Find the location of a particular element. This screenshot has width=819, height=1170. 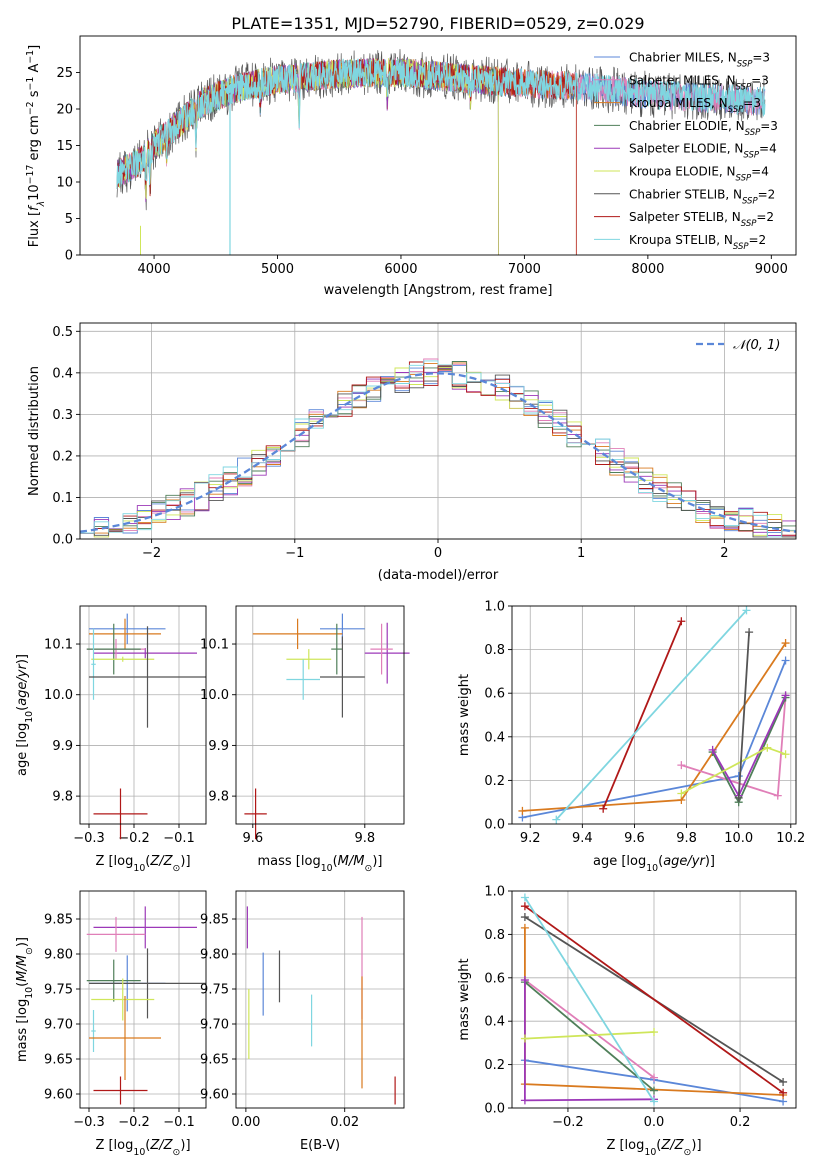

y-tick-label: 0.1 is located at coordinates (62, 498).